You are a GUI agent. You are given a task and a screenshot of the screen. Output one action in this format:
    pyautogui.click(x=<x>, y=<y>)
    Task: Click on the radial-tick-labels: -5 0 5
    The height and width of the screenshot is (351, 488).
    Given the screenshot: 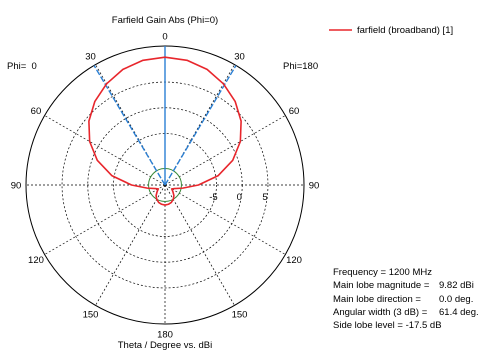 What is the action you would take?
    pyautogui.click(x=238, y=197)
    